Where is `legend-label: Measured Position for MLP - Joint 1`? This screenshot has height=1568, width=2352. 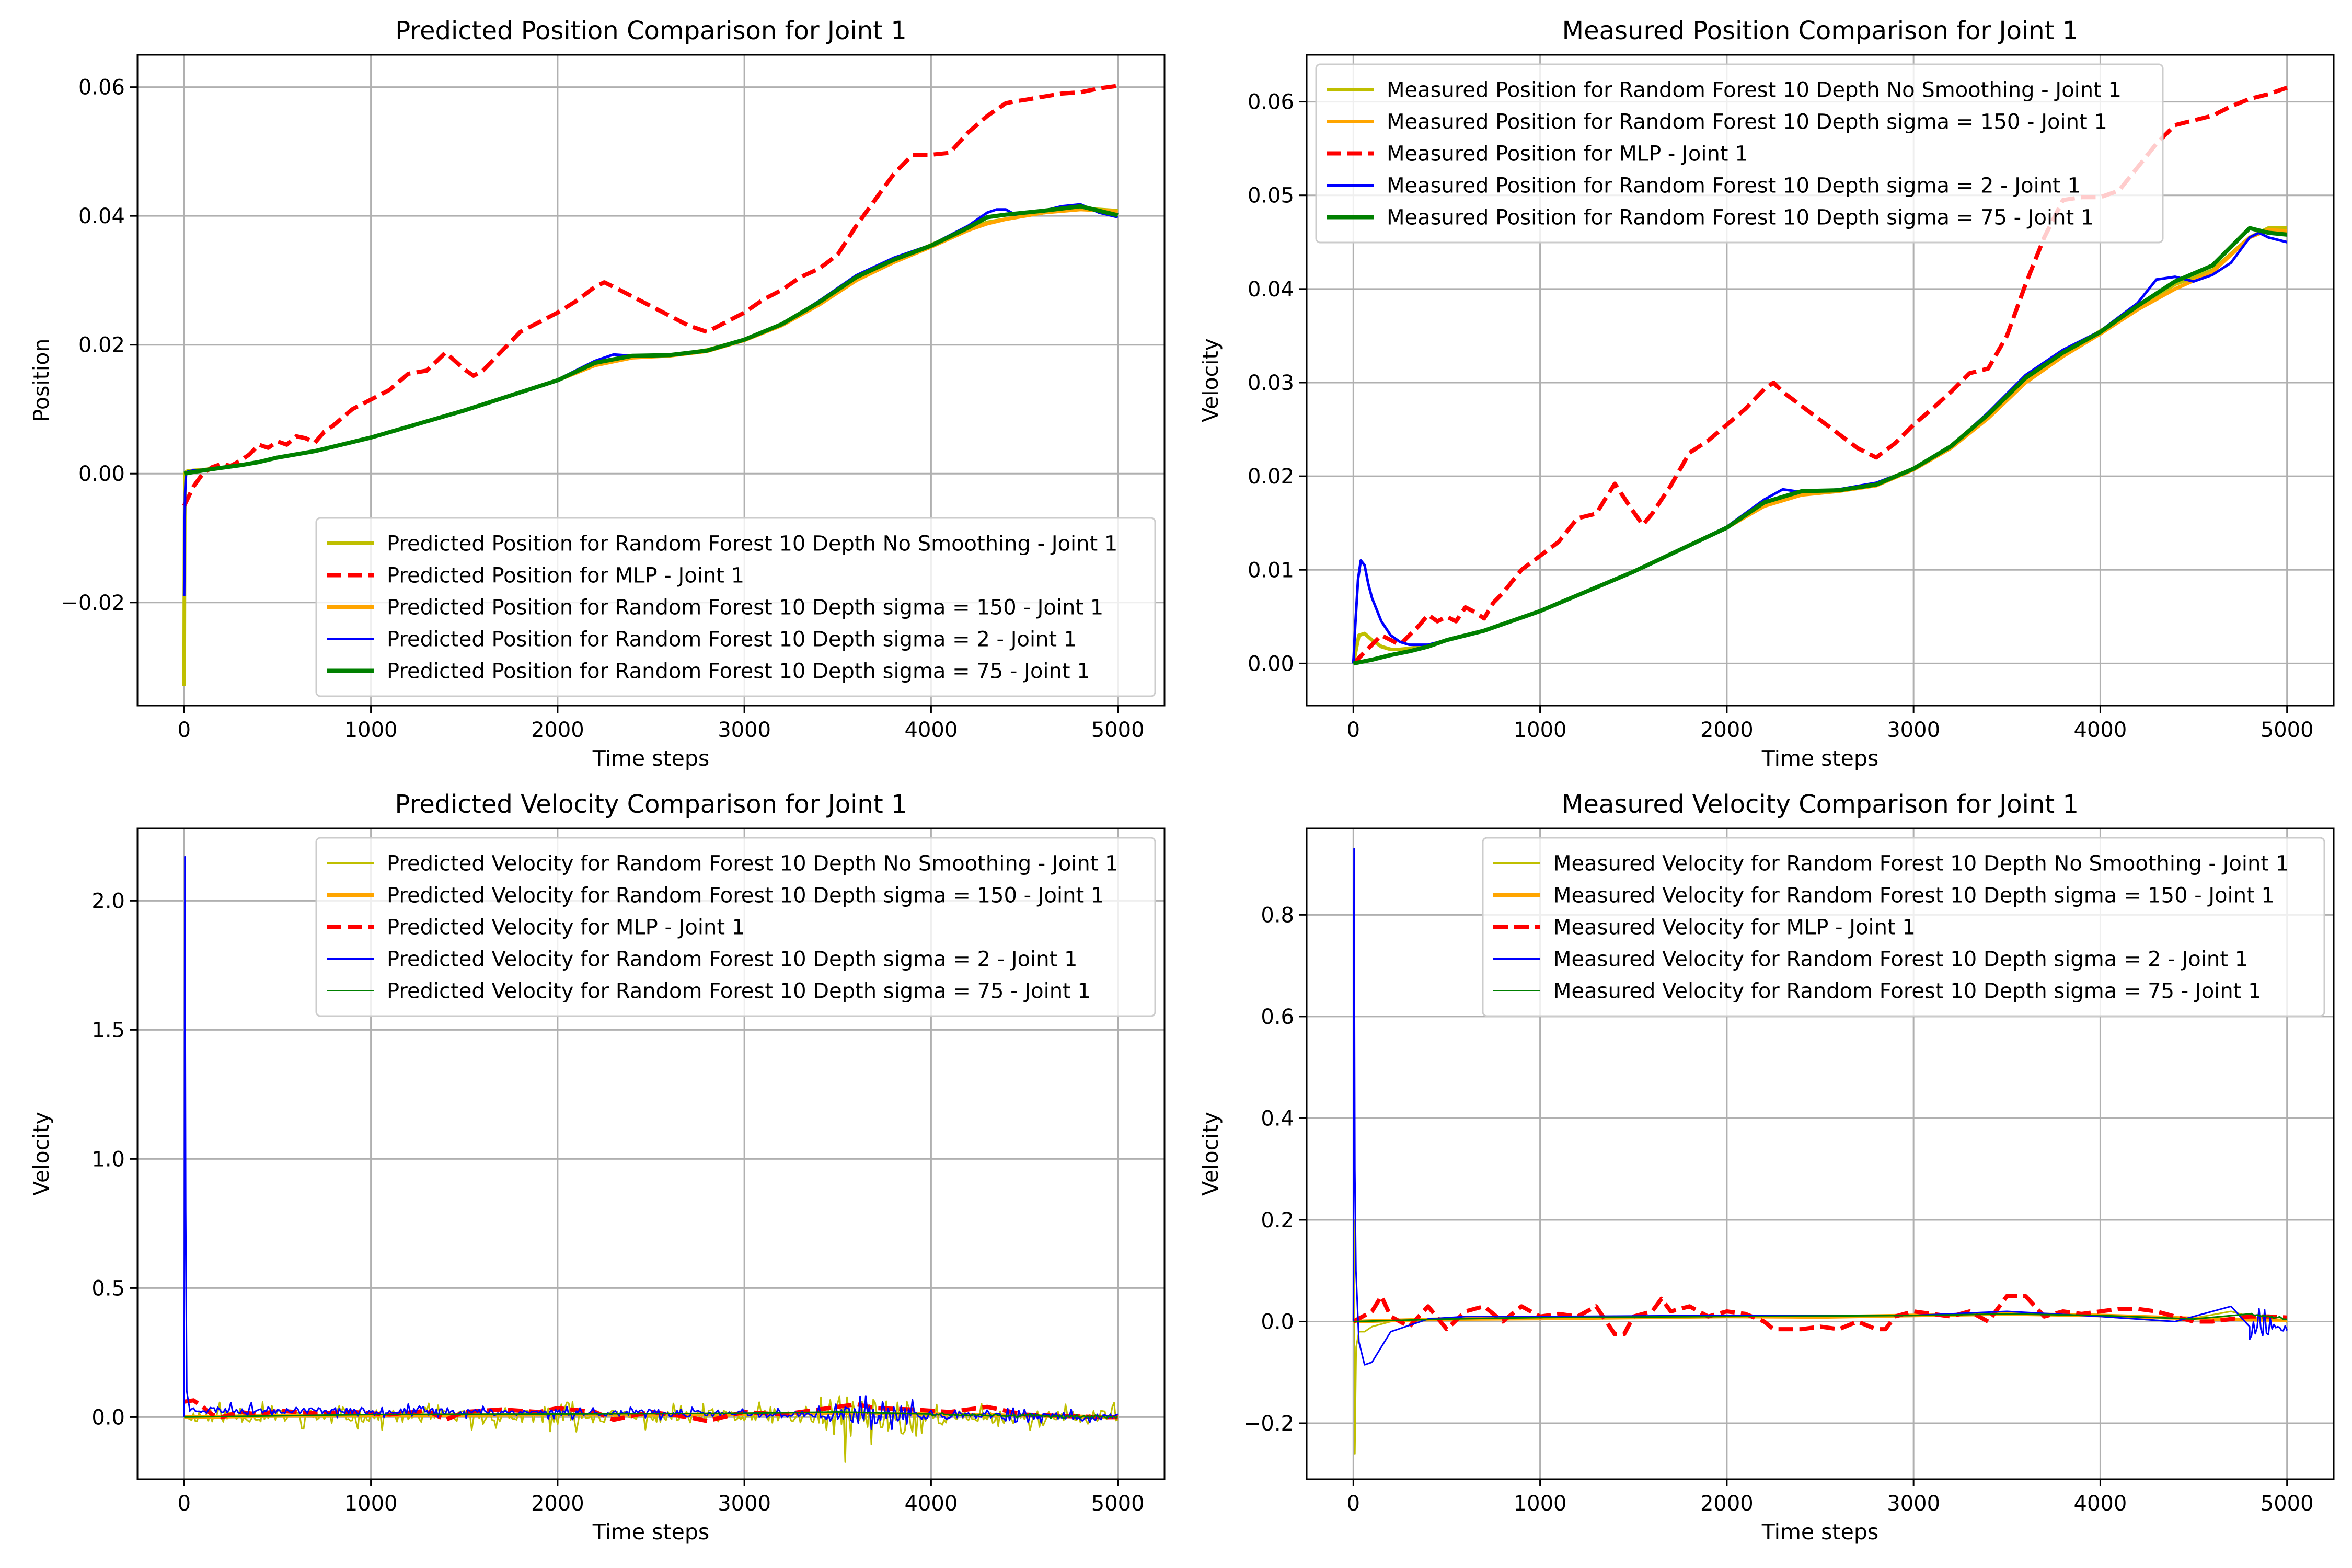 legend-label: Measured Position for MLP - Joint 1 is located at coordinates (1567, 154).